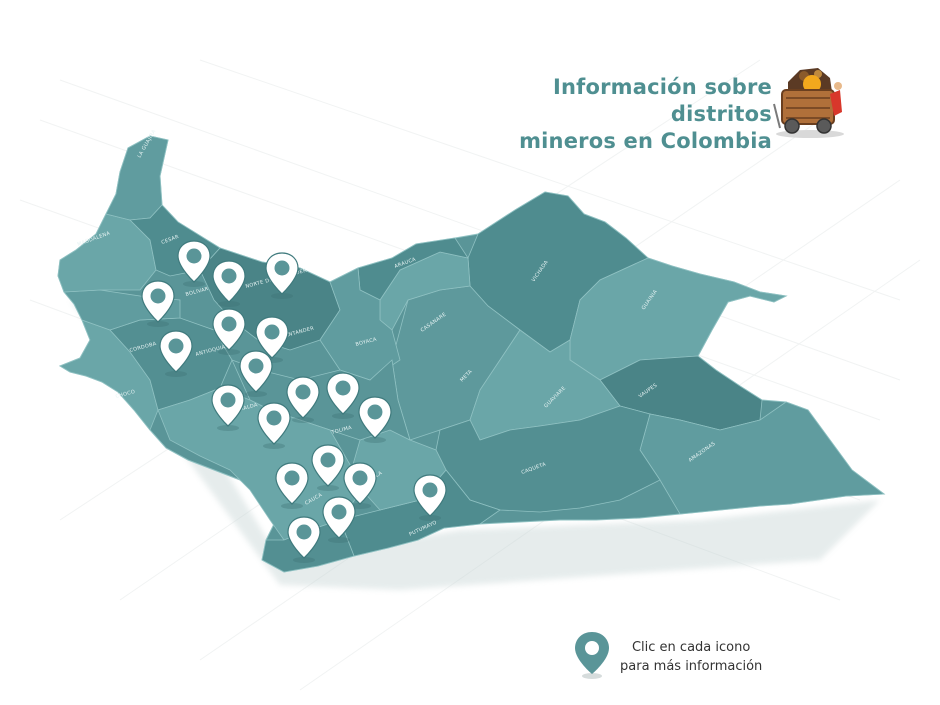 The width and height of the screenshot is (940, 705). I want to click on location-pin-icon, so click(592, 655).